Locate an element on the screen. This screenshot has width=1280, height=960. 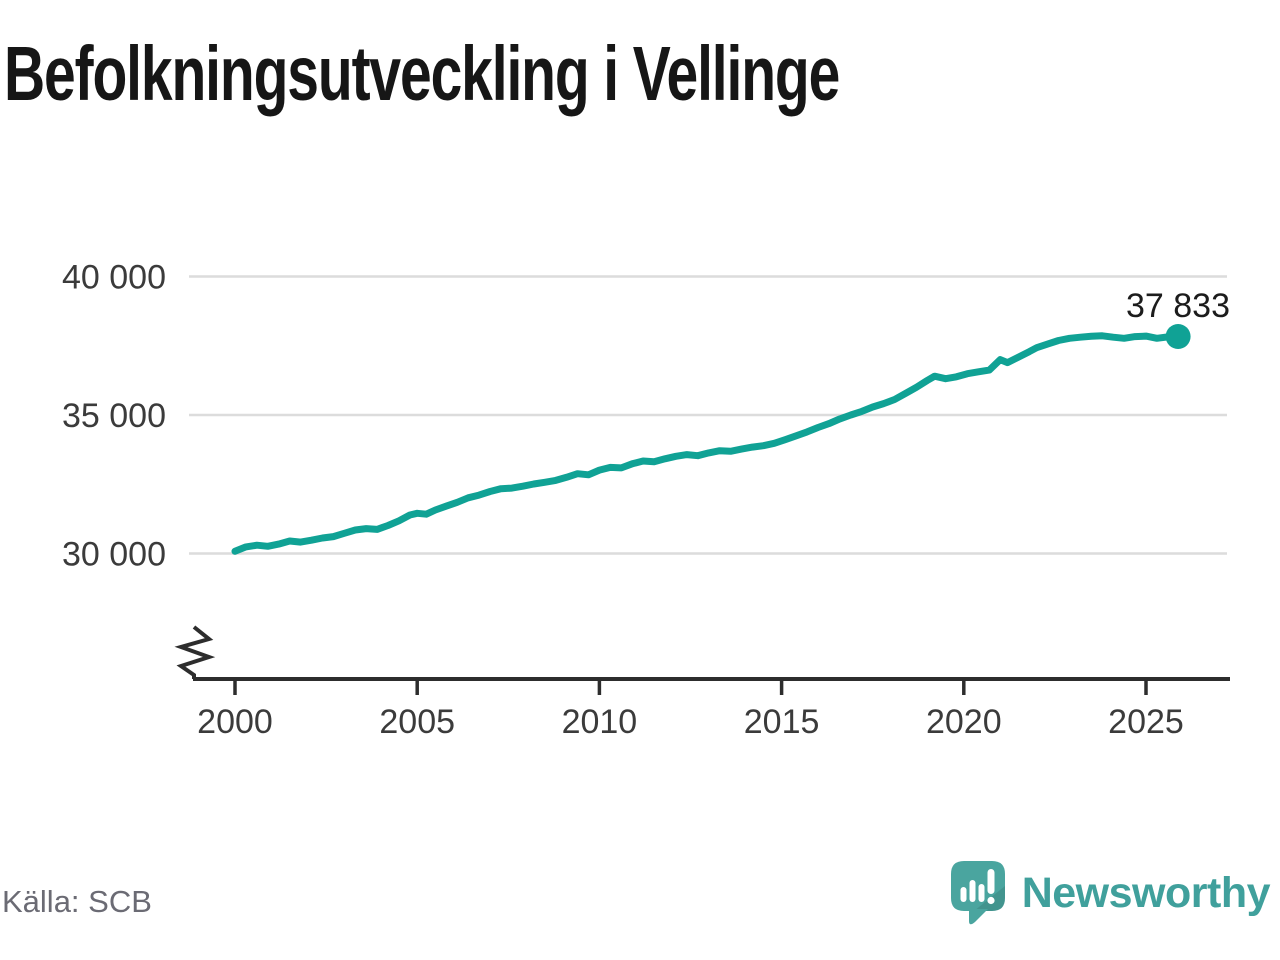
latest-value-label: 37 833 is located at coordinates (1178, 306).